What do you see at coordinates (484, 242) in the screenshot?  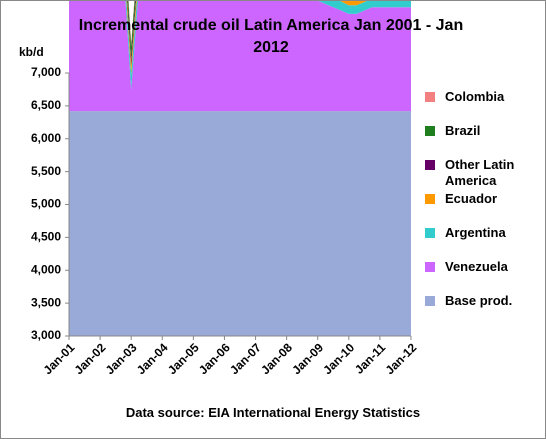 I see `legend-entry: Argentina` at bounding box center [484, 242].